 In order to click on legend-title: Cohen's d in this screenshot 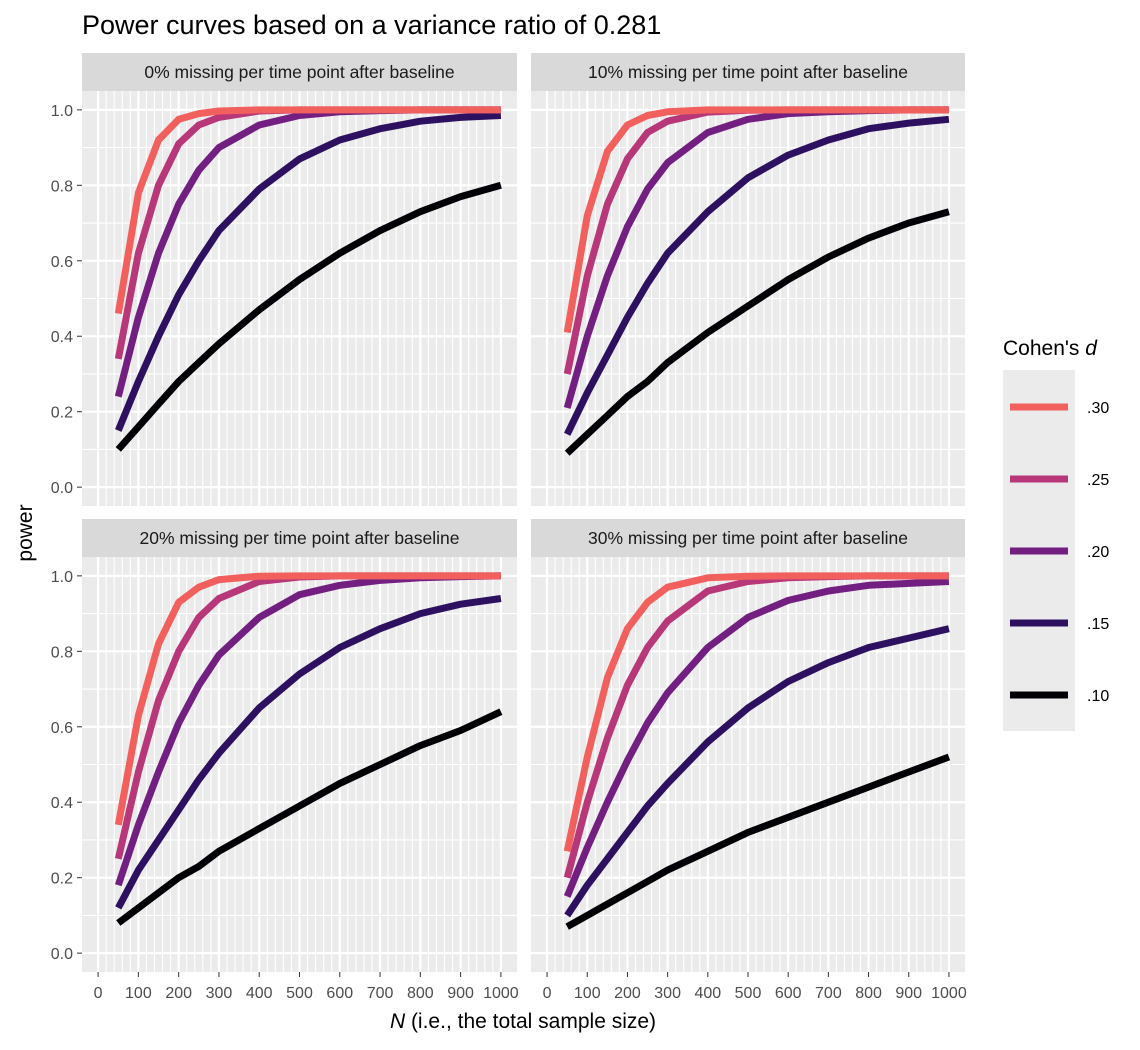, I will do `click(1050, 348)`.